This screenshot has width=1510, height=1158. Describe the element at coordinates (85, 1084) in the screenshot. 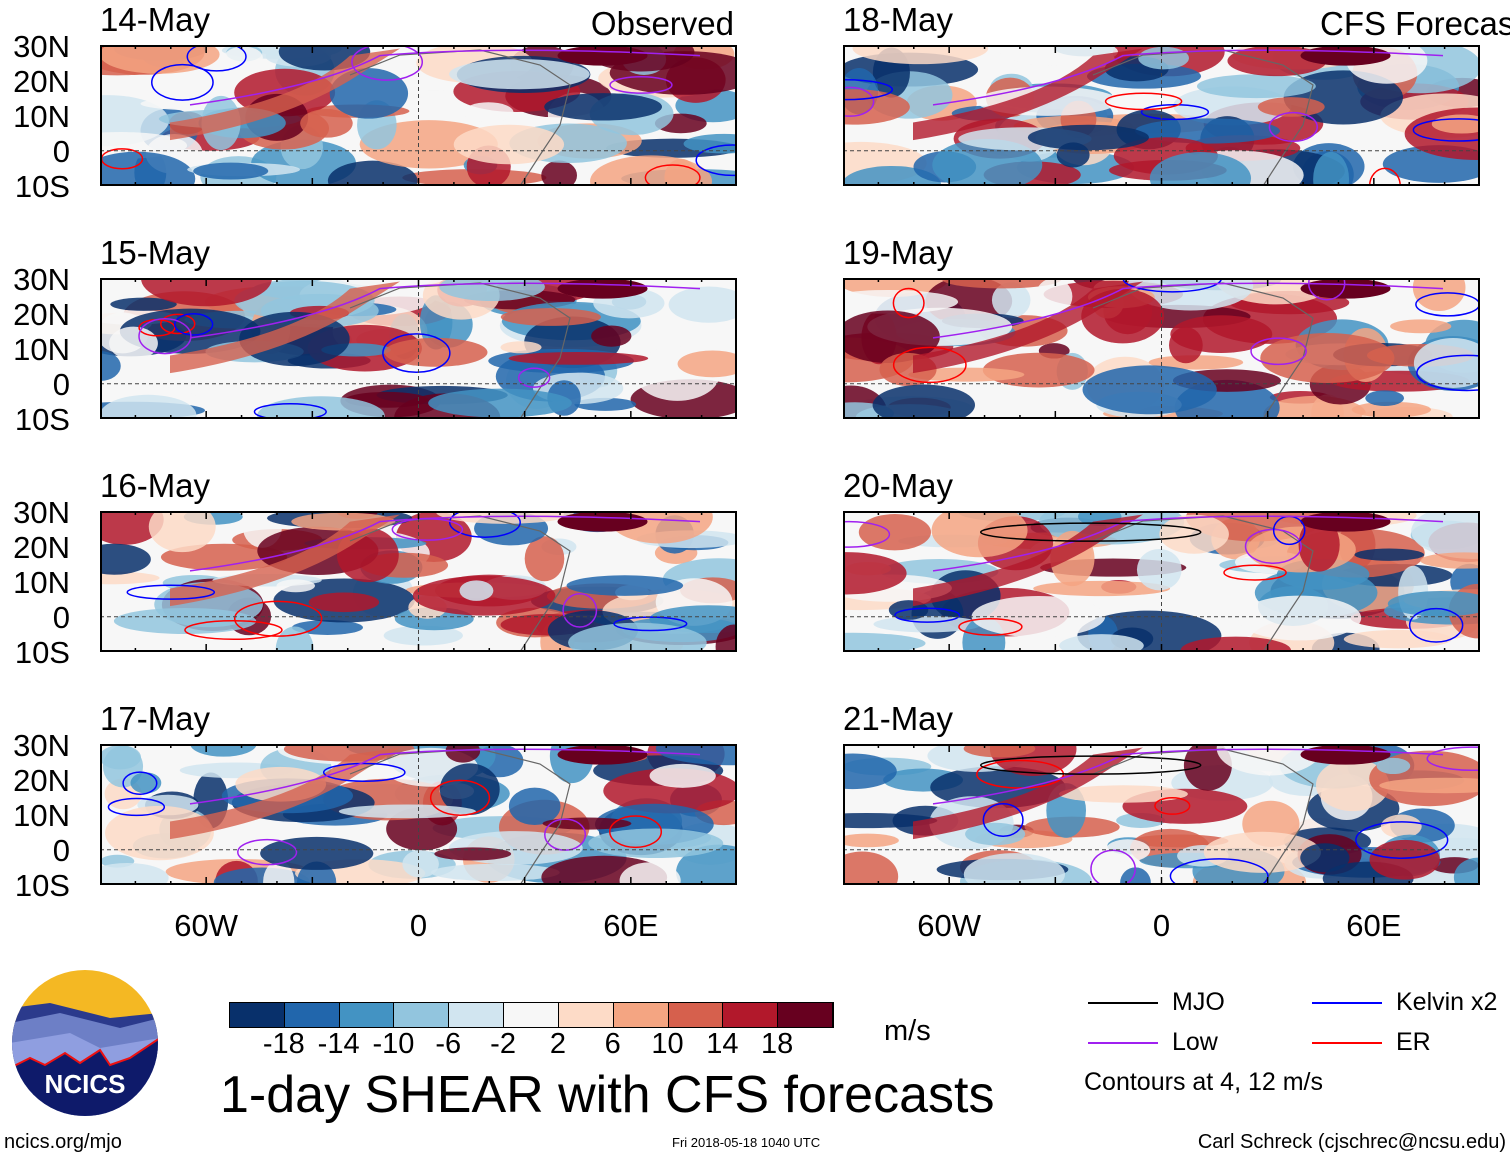

I see `logo-text: NCICS` at that location.